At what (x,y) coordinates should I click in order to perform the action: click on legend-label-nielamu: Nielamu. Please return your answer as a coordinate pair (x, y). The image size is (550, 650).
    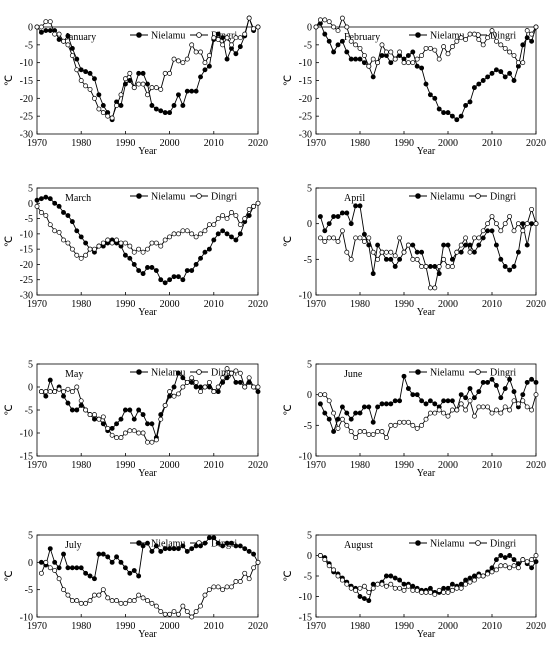
    Looking at the image, I should click on (168, 36).